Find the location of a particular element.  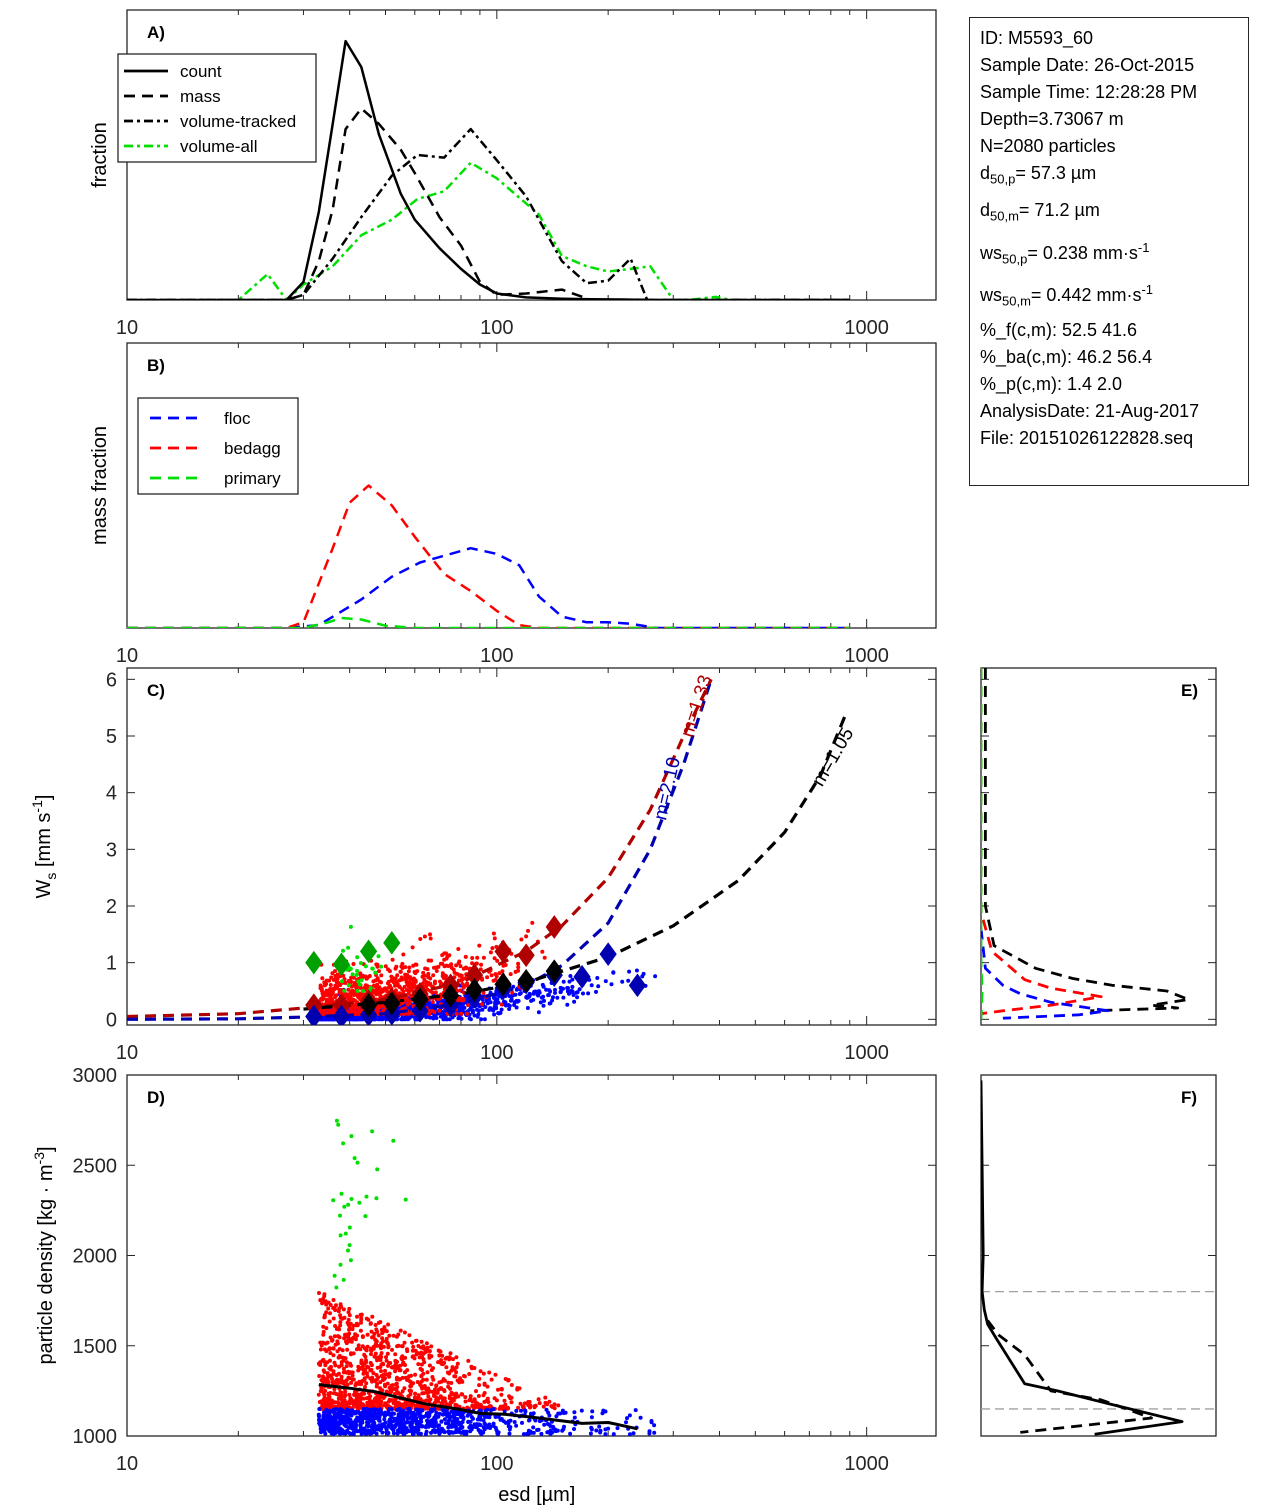

panel-label: C) is located at coordinates (156, 690).